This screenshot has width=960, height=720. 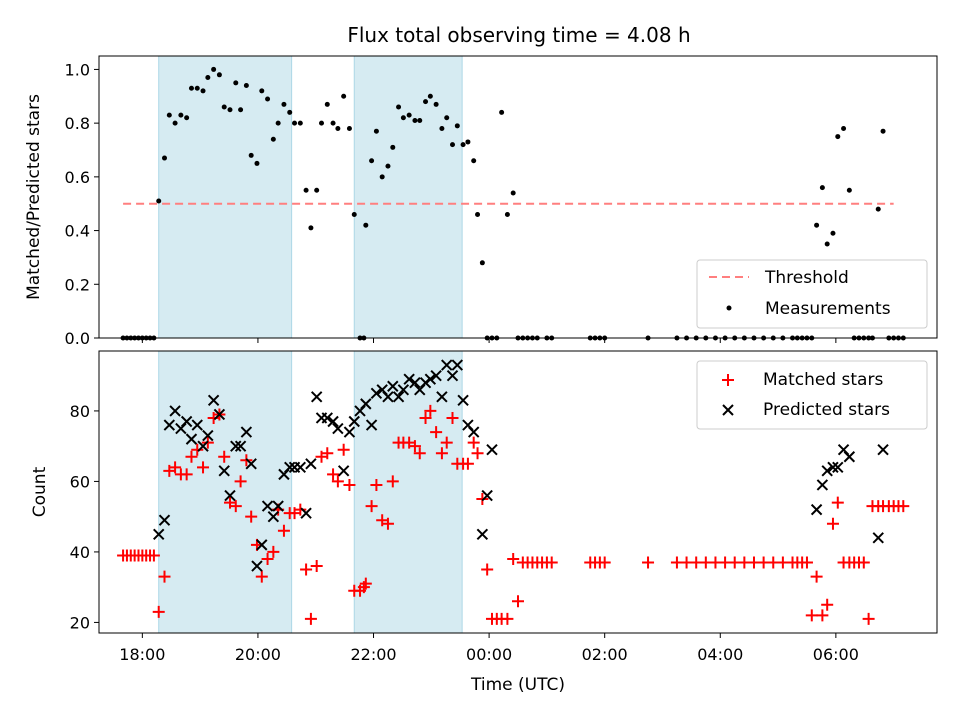 I want to click on legend-matched-label: Matched stars, so click(x=823, y=380).